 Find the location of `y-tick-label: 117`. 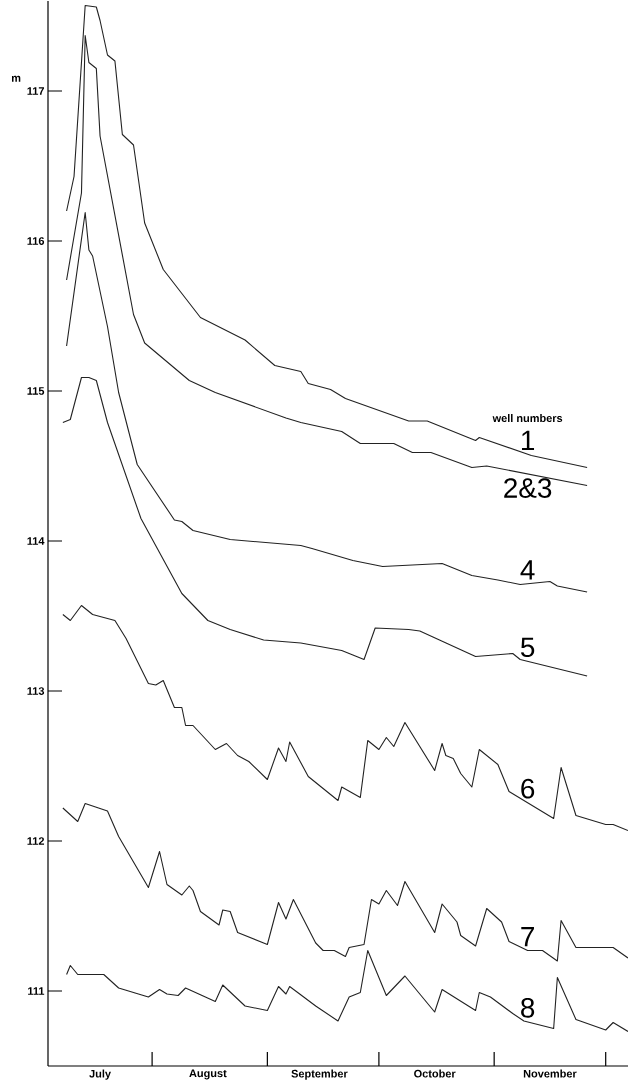

y-tick-label: 117 is located at coordinates (35, 91).